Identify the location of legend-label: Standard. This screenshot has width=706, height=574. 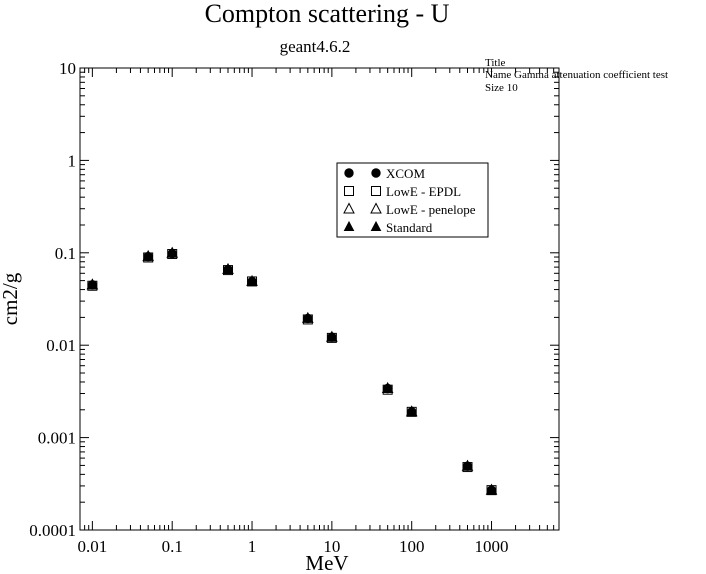
(409, 227).